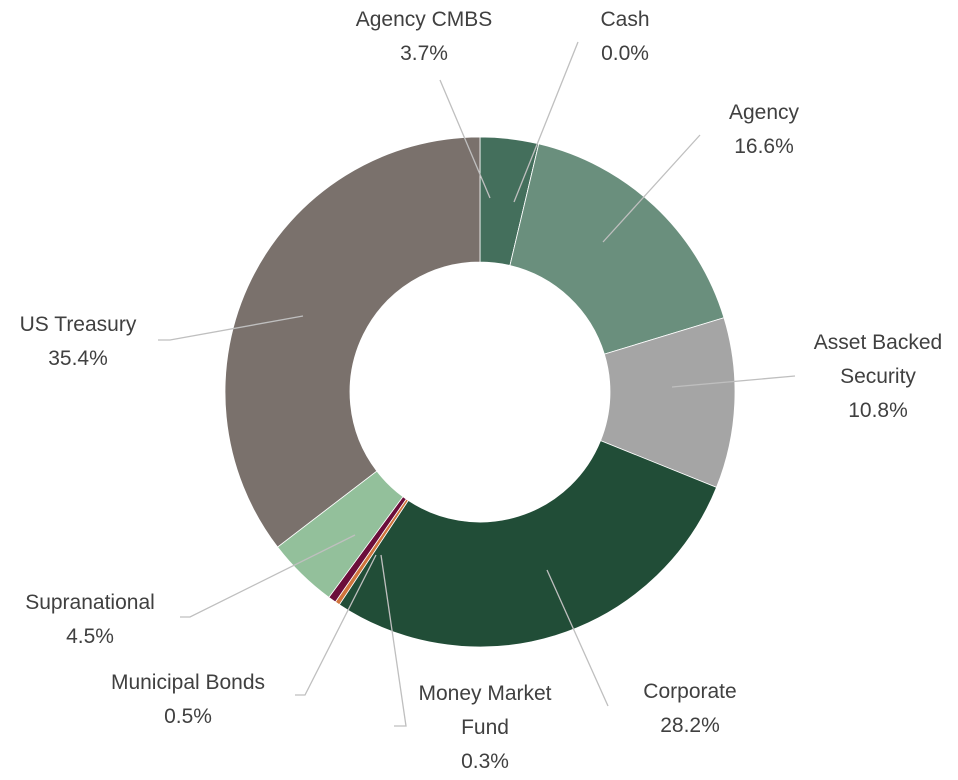  I want to click on label-value: 35.4%, so click(78, 358).